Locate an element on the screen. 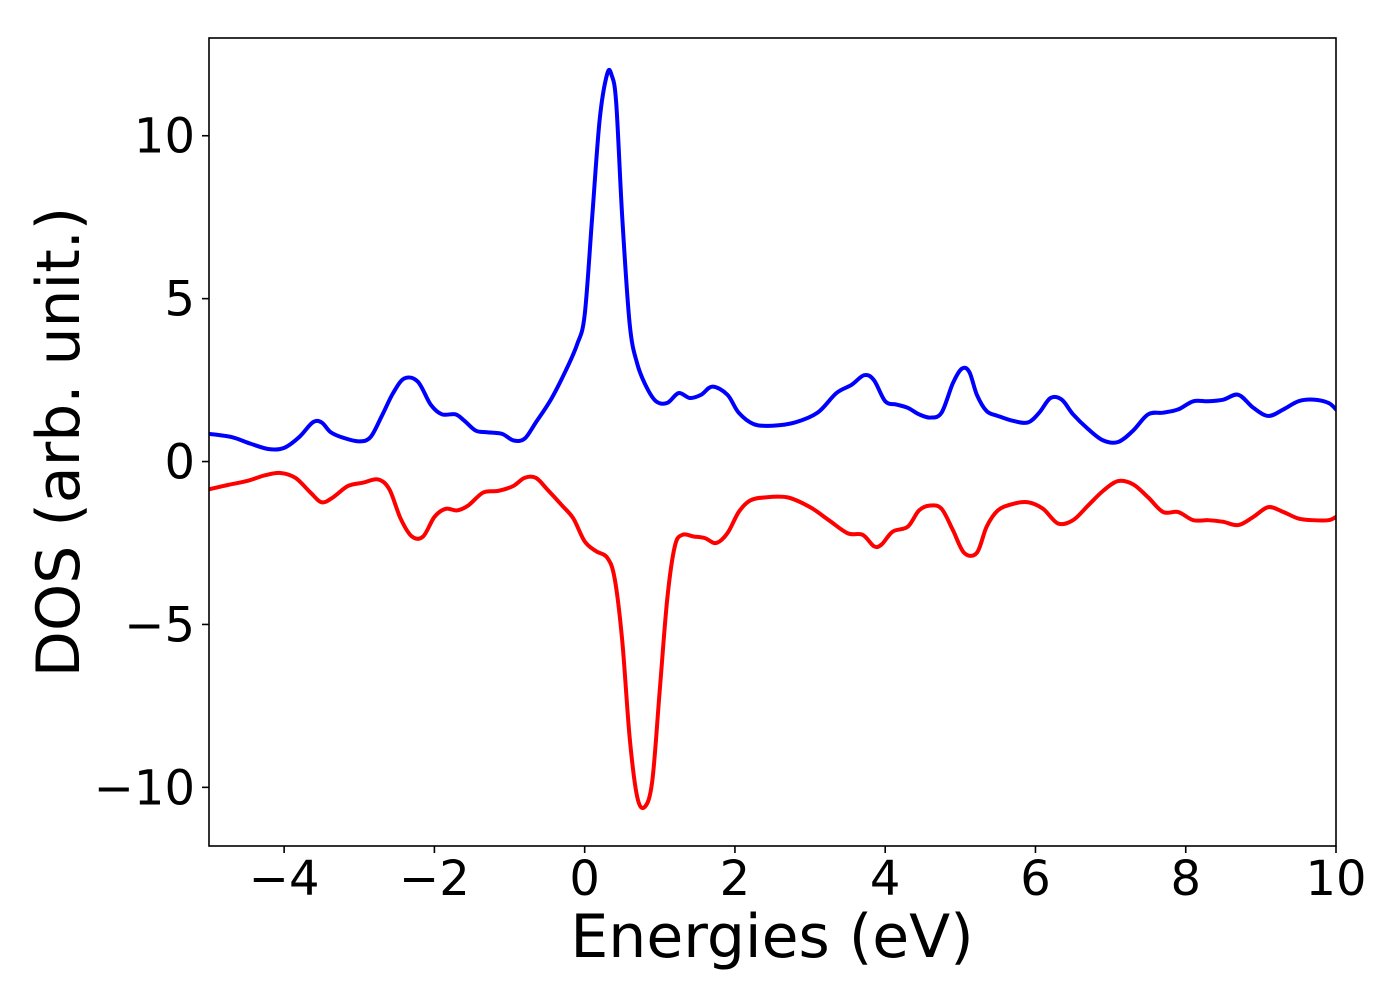  x-axis-label: Energies (eV) is located at coordinates (771, 937).